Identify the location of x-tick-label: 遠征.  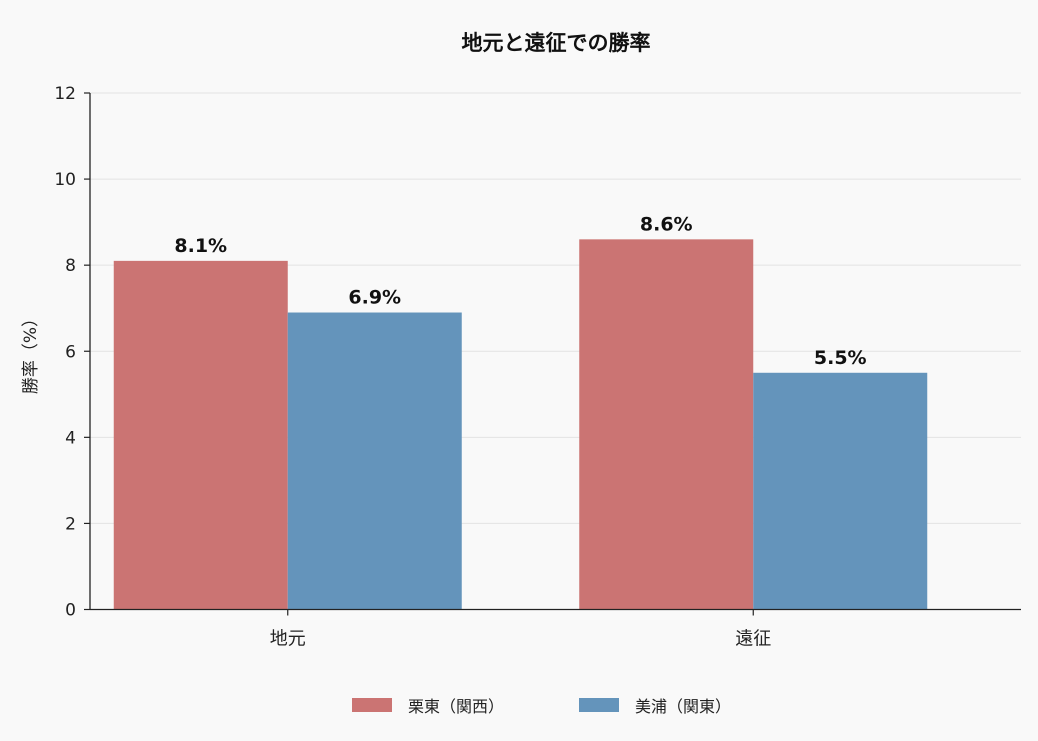
(753, 639).